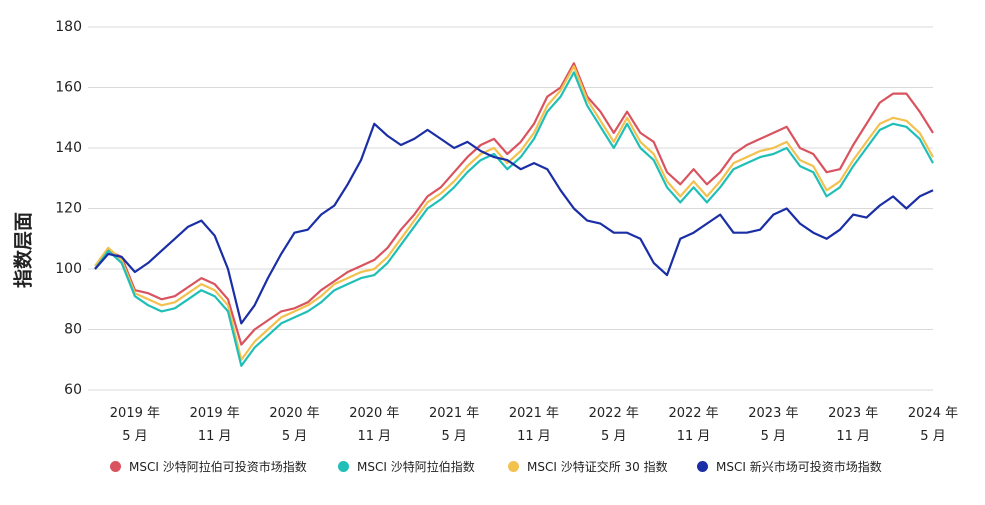 This screenshot has width=985, height=505. What do you see at coordinates (73, 330) in the screenshot?
I see `y-tick-label: 80` at bounding box center [73, 330].